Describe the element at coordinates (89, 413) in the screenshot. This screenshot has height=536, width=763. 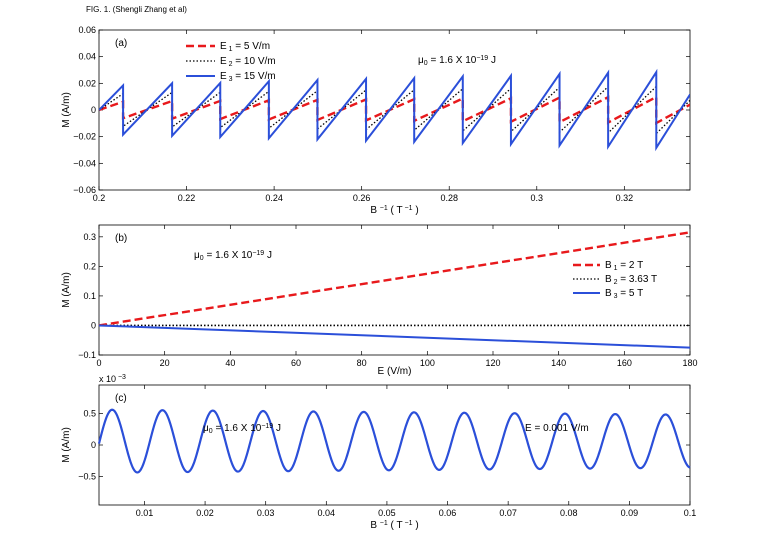
I see `y-tick-label: 0.5` at that location.